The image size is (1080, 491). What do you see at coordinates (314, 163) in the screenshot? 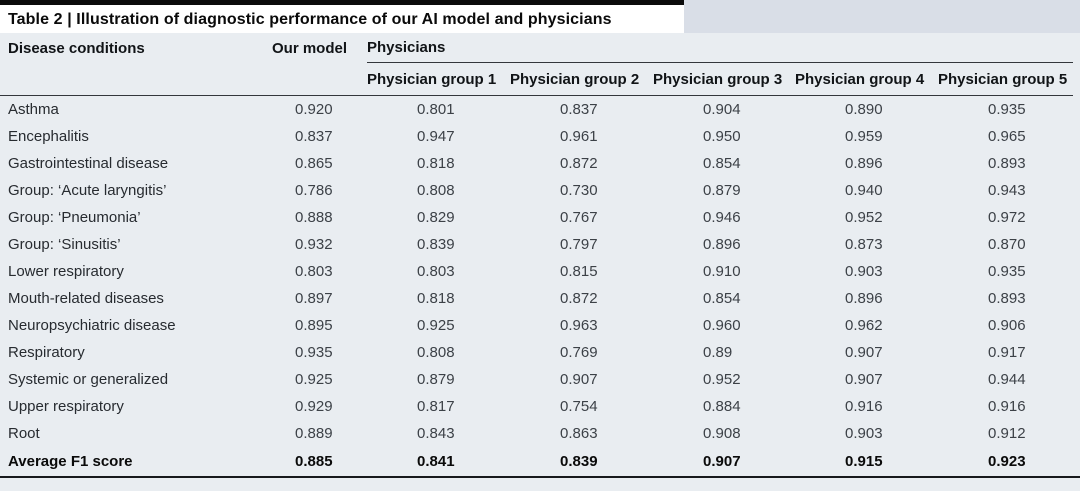
I see `our-model-score-cell: 0.865` at bounding box center [314, 163].